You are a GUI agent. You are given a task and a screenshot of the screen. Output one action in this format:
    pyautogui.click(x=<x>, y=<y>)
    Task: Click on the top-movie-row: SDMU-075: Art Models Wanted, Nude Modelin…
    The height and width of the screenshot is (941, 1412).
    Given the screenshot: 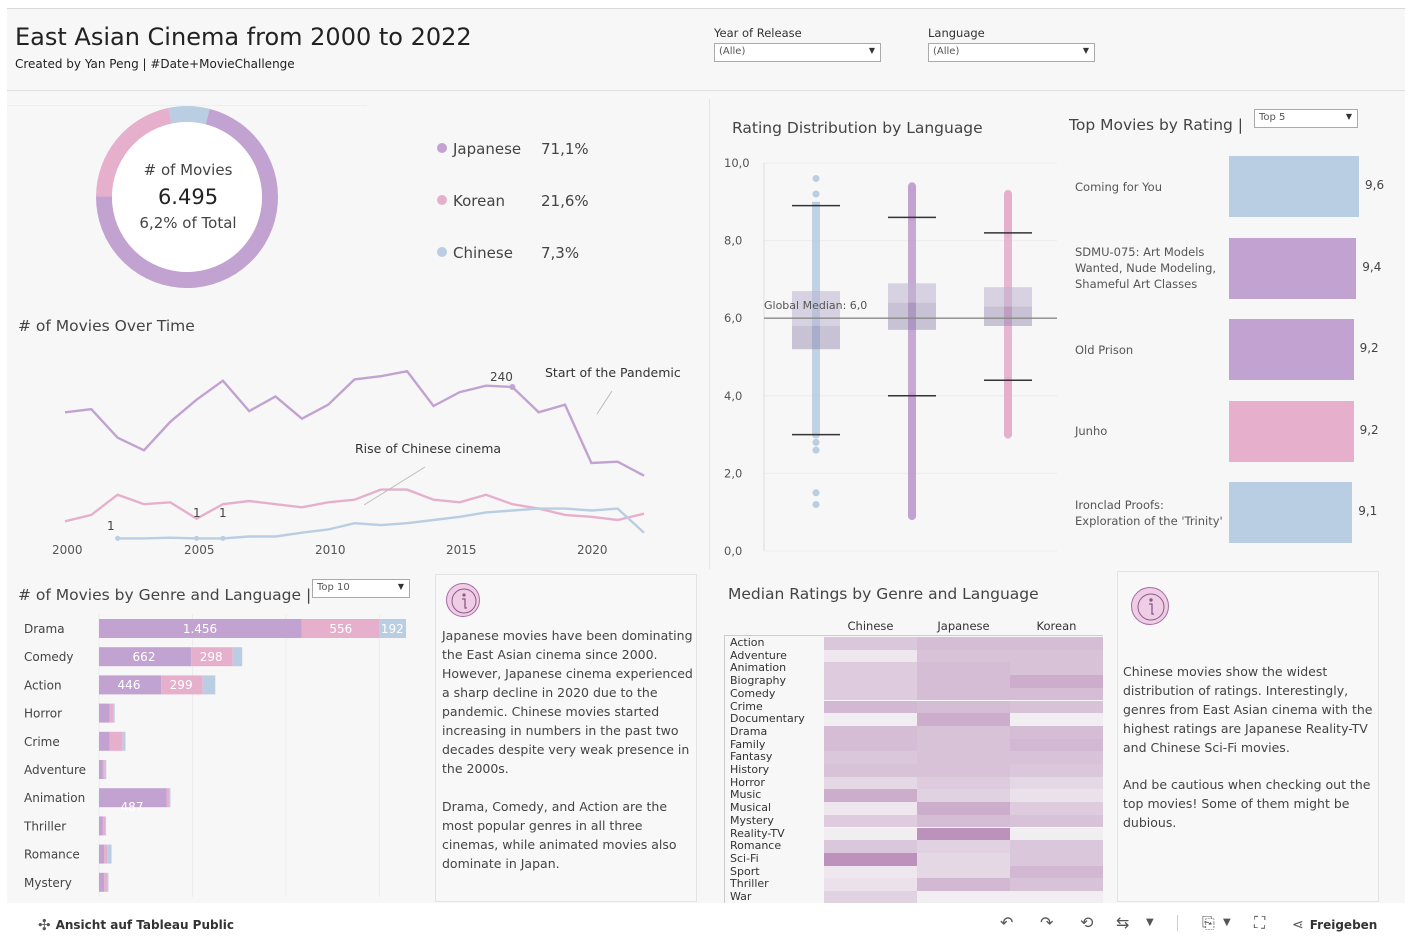 What is the action you would take?
    pyautogui.click(x=1234, y=268)
    